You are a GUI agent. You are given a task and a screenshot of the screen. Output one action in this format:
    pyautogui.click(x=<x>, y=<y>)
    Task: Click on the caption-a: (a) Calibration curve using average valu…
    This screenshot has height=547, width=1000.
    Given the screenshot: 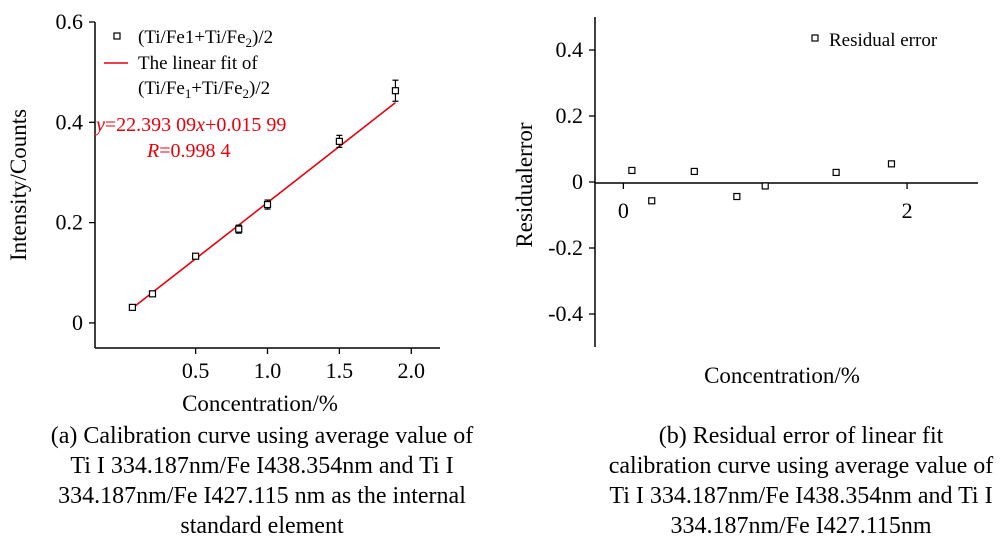 What is the action you would take?
    pyautogui.click(x=262, y=481)
    